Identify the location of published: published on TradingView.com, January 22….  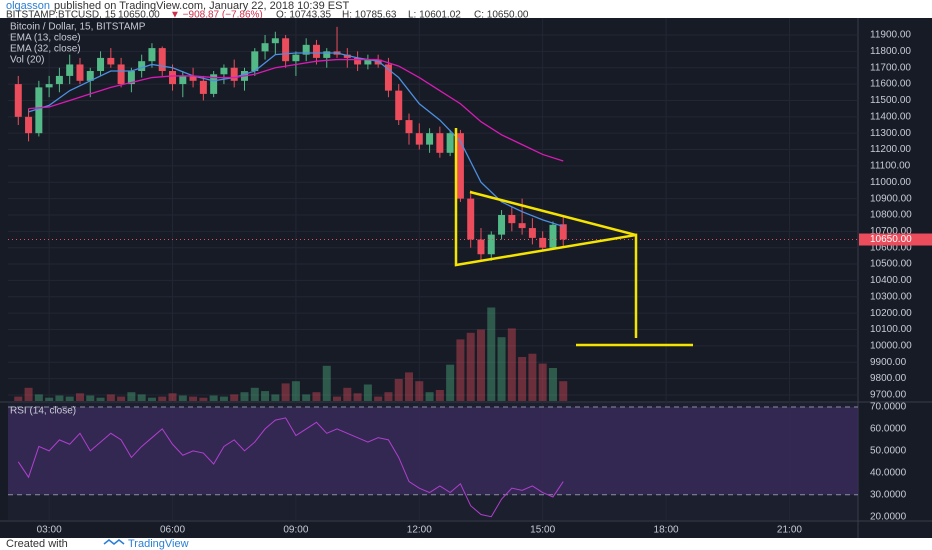
(201, 6).